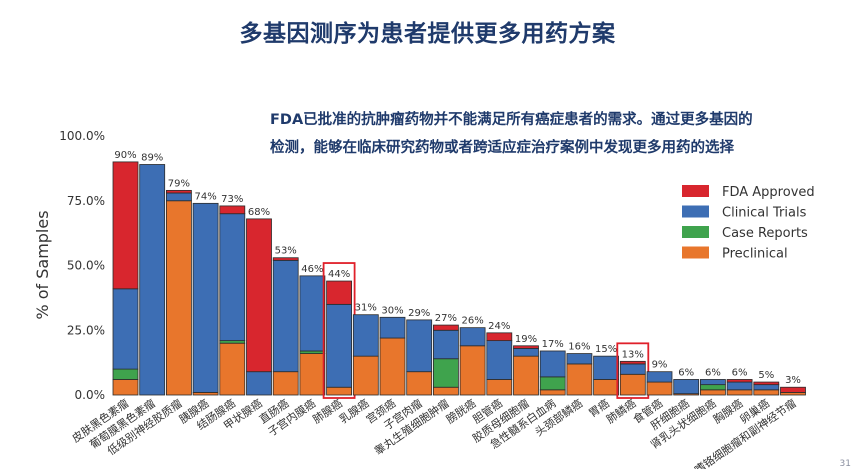  Describe the element at coordinates (502, 148) in the screenshot. I see `note-line-2: 检测，能够在临床研究药物或者跨适应症治疗案例中发现更多用药的选择` at that location.